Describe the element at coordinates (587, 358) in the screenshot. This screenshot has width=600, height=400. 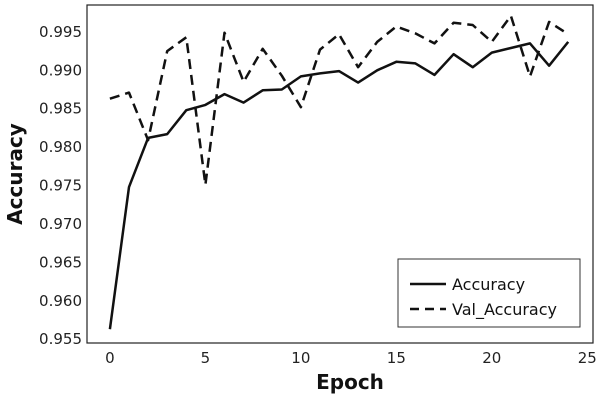
I see `x-tick-label: 25` at that location.